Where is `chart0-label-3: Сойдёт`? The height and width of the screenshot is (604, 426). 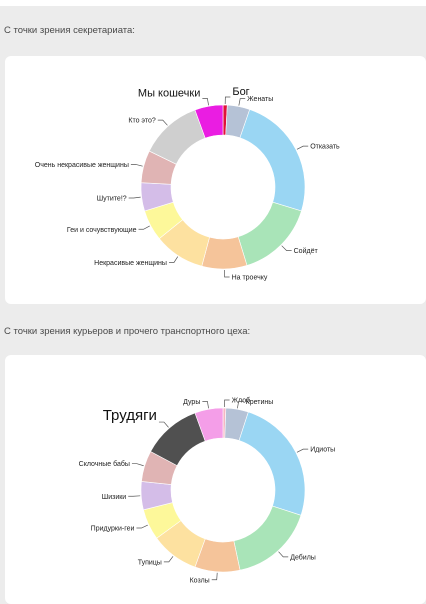 chart0-label-3: Сойдёт is located at coordinates (306, 251).